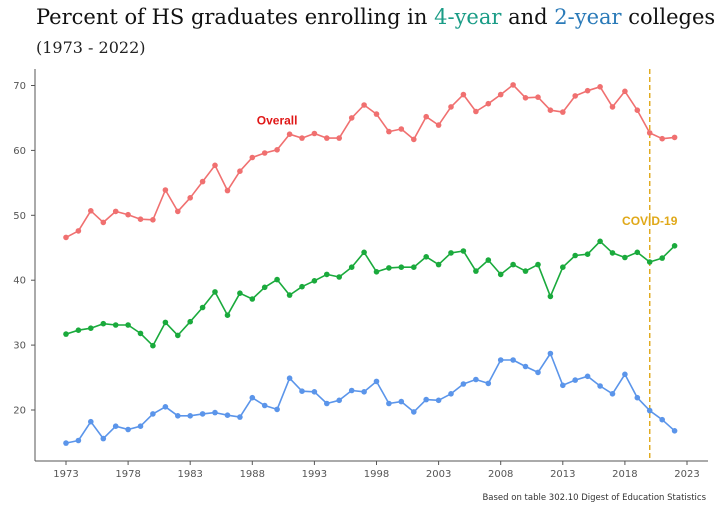 The width and height of the screenshot is (716, 511). I want to click on y-axis-ticks: 20 30 40 50 60 70, so click(24, 249).